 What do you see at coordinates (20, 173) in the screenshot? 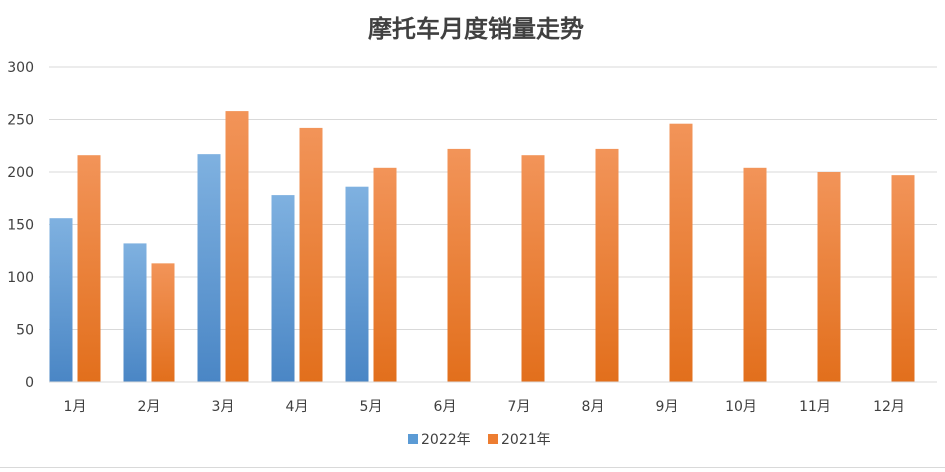
I see `y-tick-label: 200` at bounding box center [20, 173].